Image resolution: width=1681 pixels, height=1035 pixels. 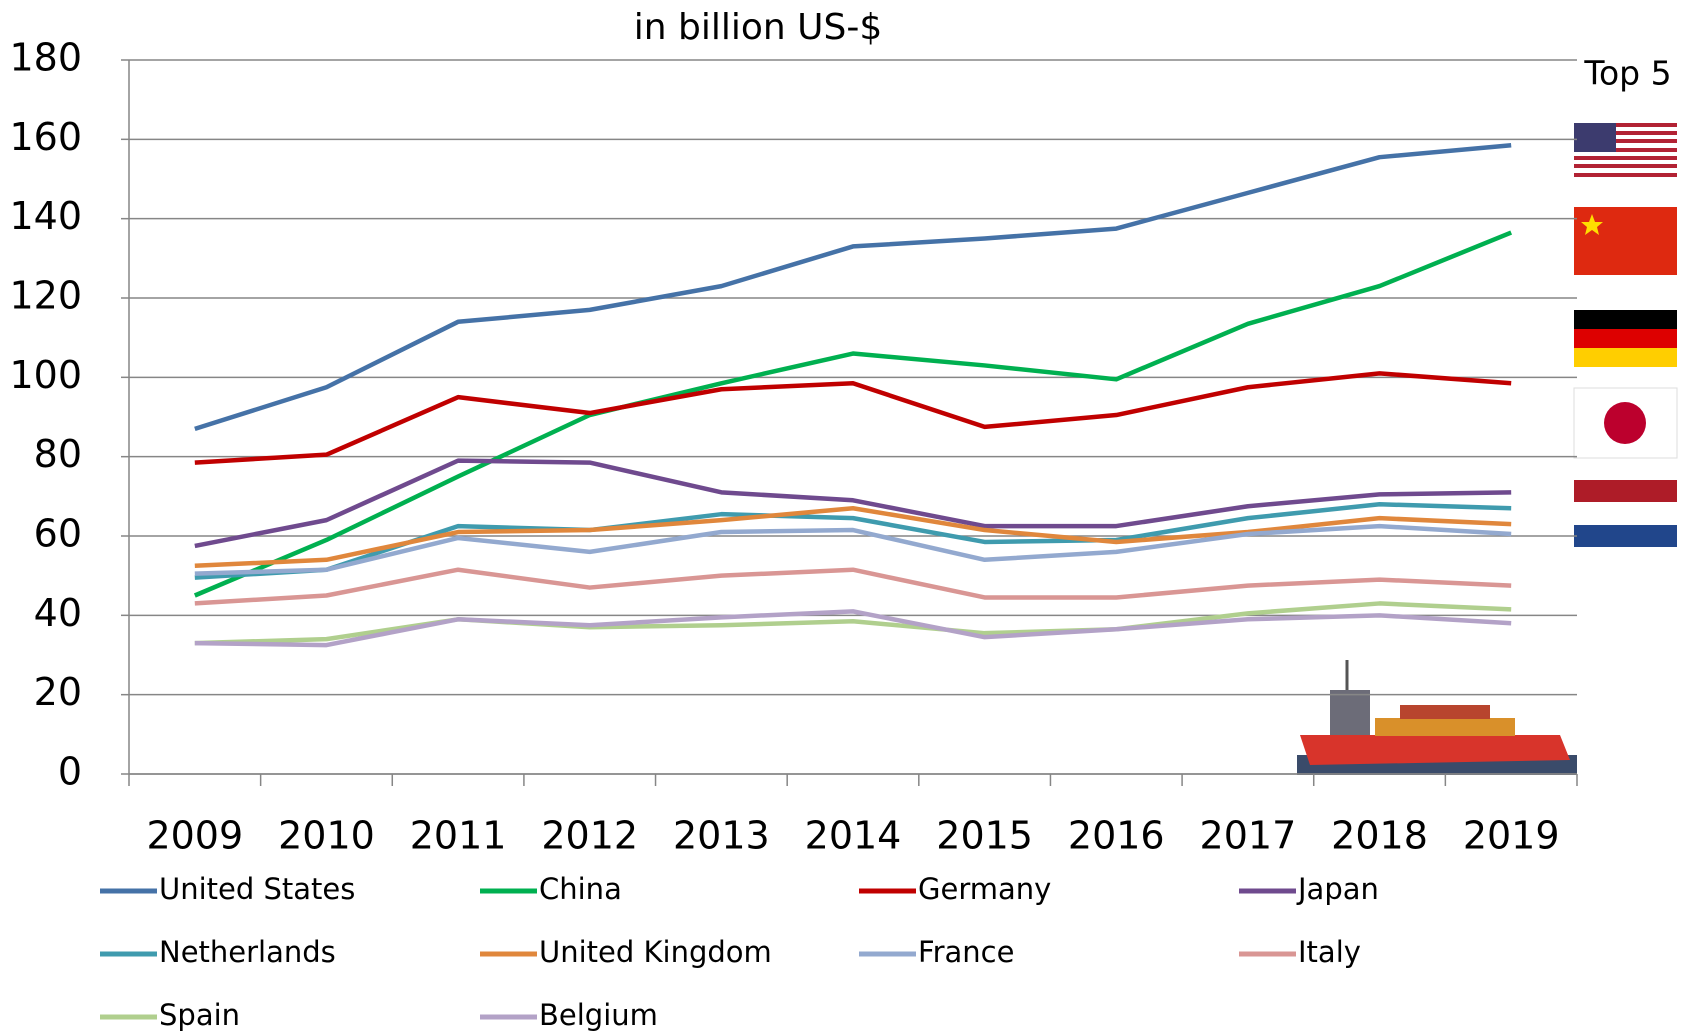 I want to click on y-tick-label: 40, so click(x=58, y=613).